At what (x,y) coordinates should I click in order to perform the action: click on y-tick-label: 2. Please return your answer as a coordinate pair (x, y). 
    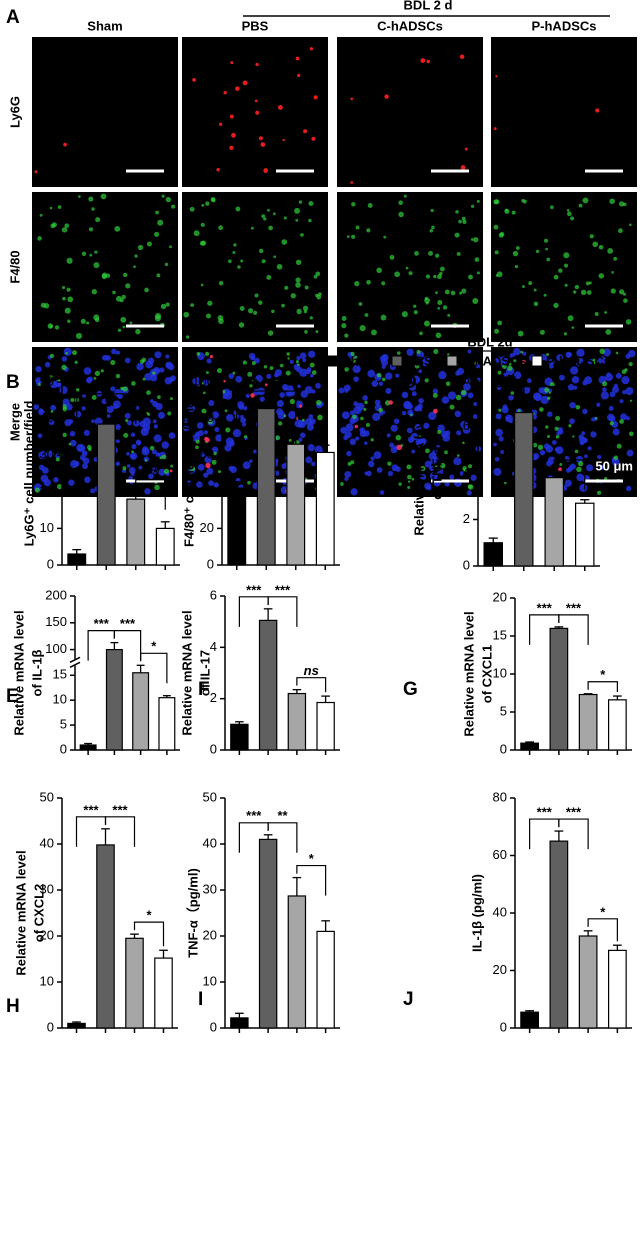
    Looking at the image, I should click on (213, 697).